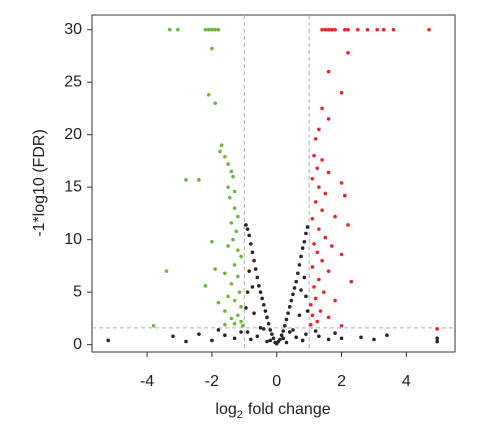  Describe the element at coordinates (289, 409) in the screenshot. I see `x-label-part: fold change` at that location.